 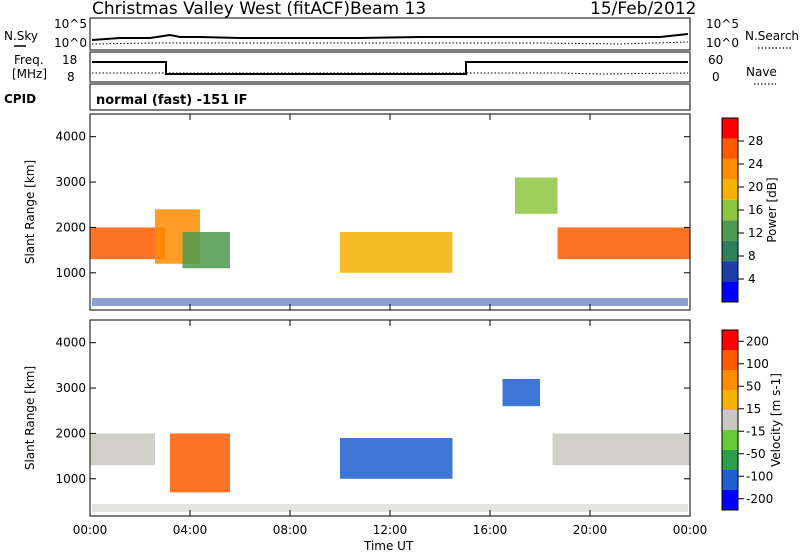 What do you see at coordinates (755, 187) in the screenshot?
I see `colorbar-tick-label: 20` at bounding box center [755, 187].